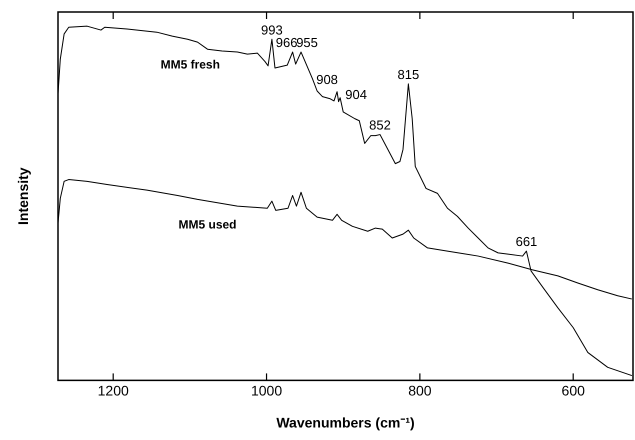 This screenshot has width=635, height=440. What do you see at coordinates (356, 94) in the screenshot?
I see `annotation: 904` at bounding box center [356, 94].